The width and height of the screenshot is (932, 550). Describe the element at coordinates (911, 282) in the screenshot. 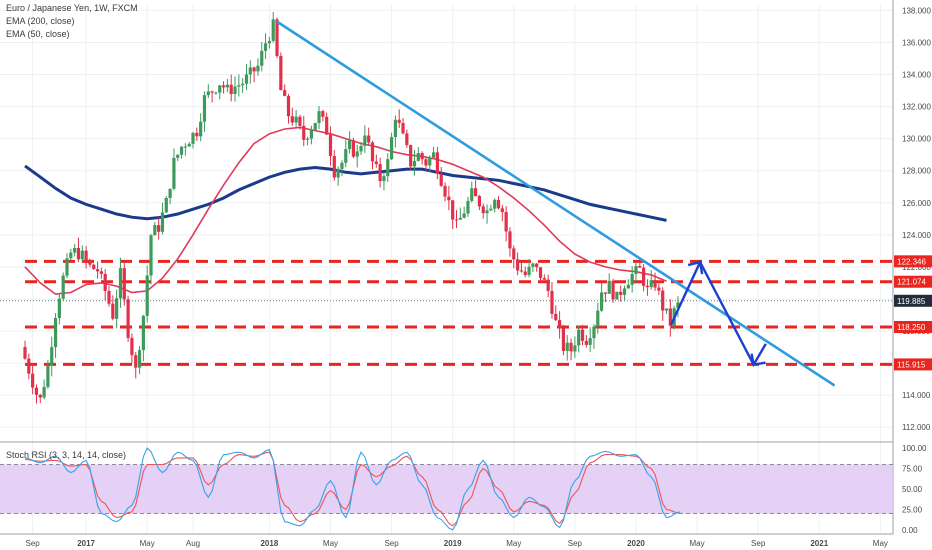

I see `level-badge-label: 121.074` at that location.